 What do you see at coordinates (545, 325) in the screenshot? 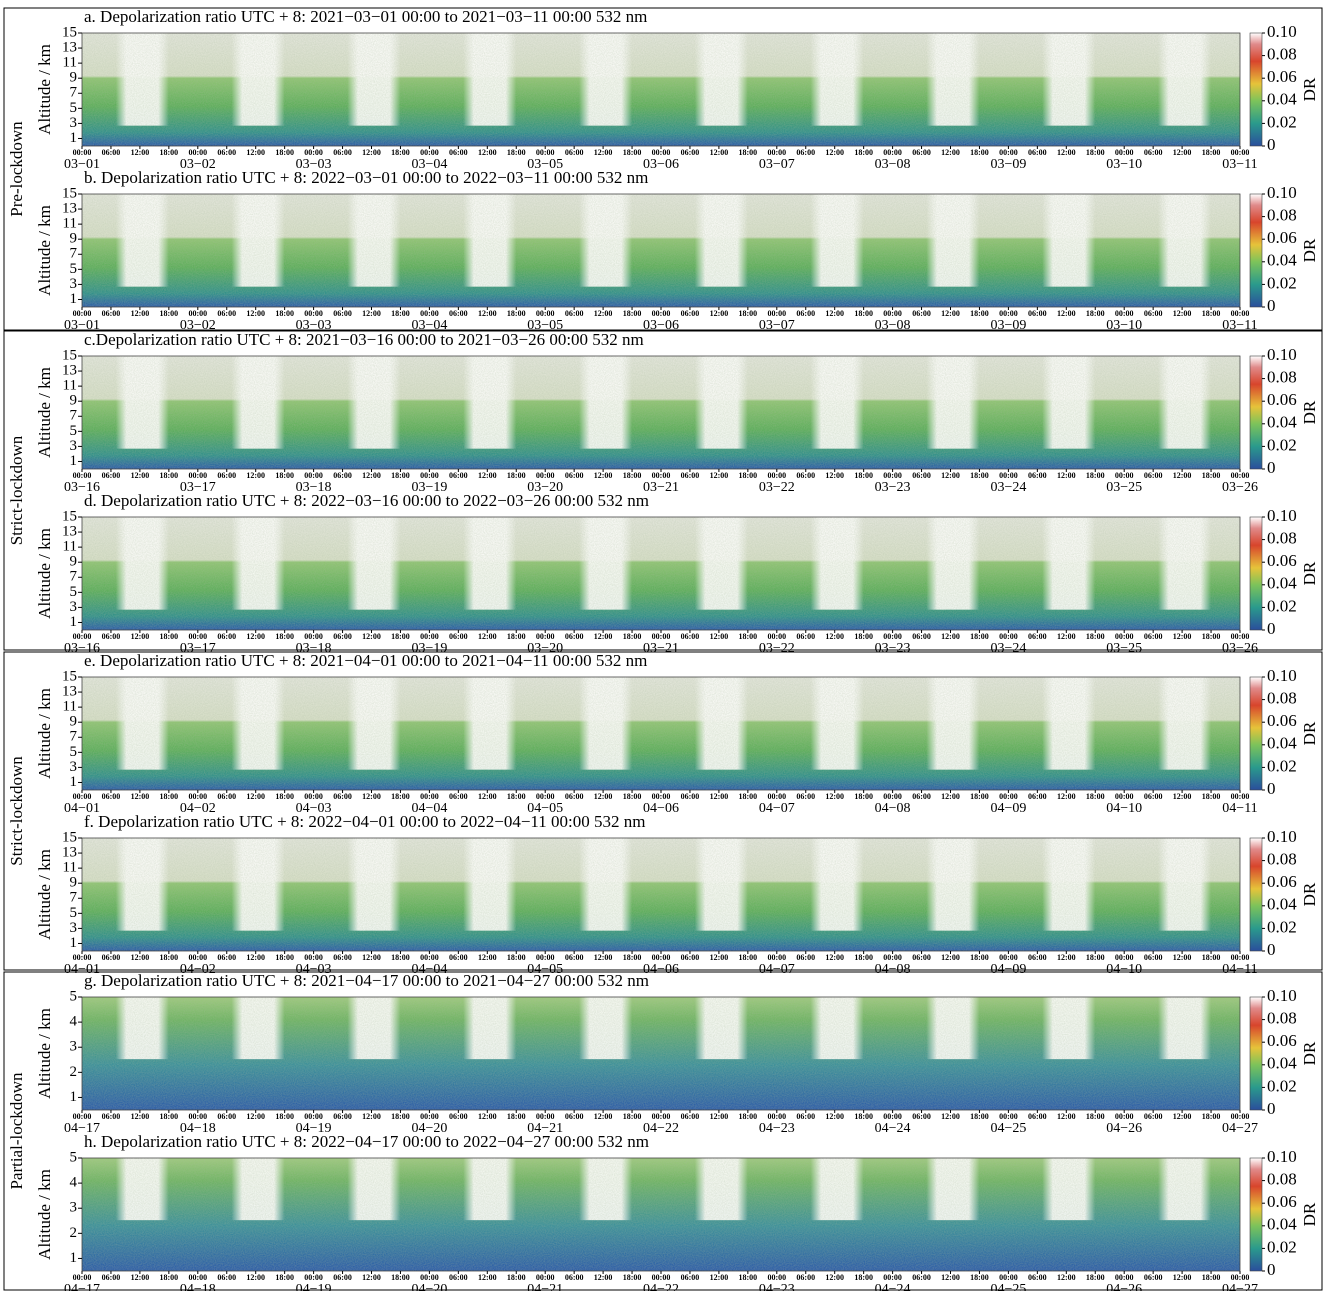
I see `x-date-label: 03−05` at bounding box center [545, 325].